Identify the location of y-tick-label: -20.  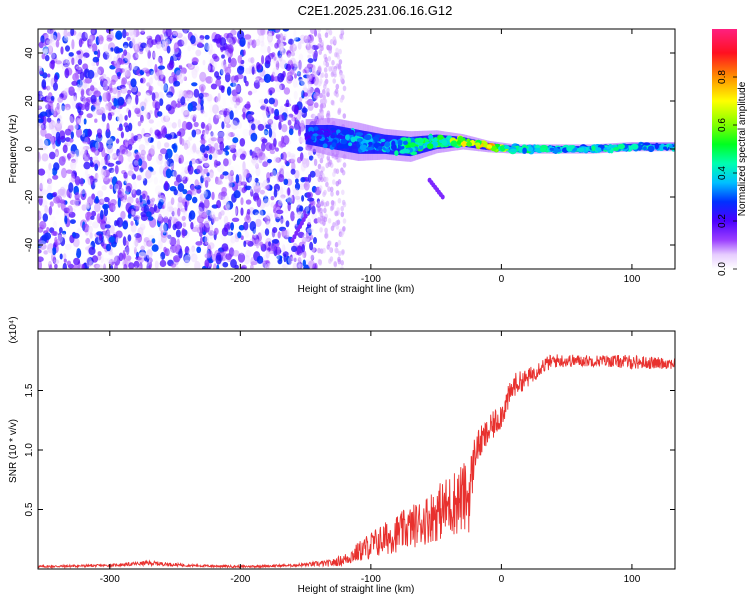
(29, 196).